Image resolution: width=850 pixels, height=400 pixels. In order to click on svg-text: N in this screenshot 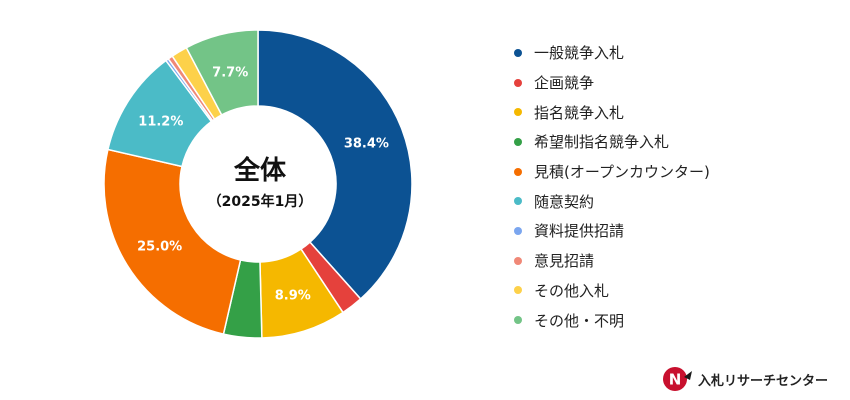, I will do `click(675, 380)`.